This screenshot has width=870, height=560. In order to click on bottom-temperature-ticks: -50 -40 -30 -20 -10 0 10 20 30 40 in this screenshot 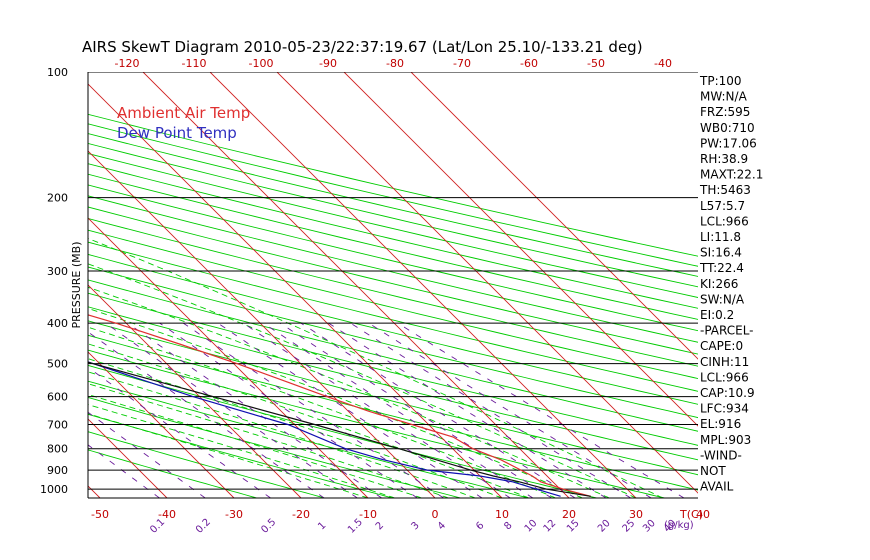, I will do `click(400, 514)`.